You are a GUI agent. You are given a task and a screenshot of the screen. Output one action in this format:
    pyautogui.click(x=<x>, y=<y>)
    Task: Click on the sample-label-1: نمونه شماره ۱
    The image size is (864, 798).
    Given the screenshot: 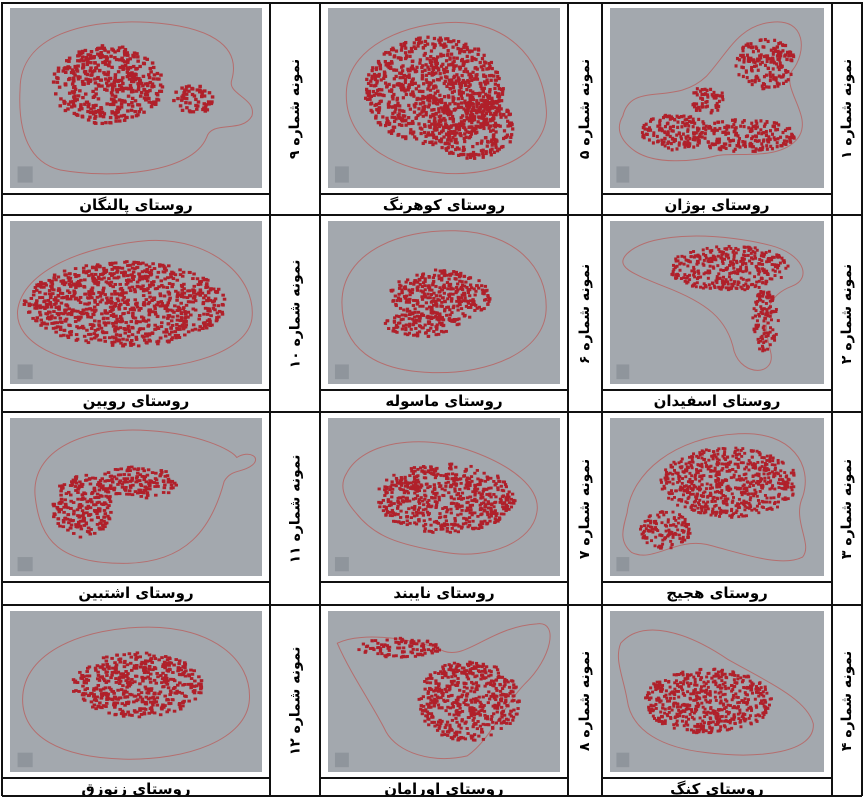 What is the action you would take?
    pyautogui.click(x=847, y=108)
    